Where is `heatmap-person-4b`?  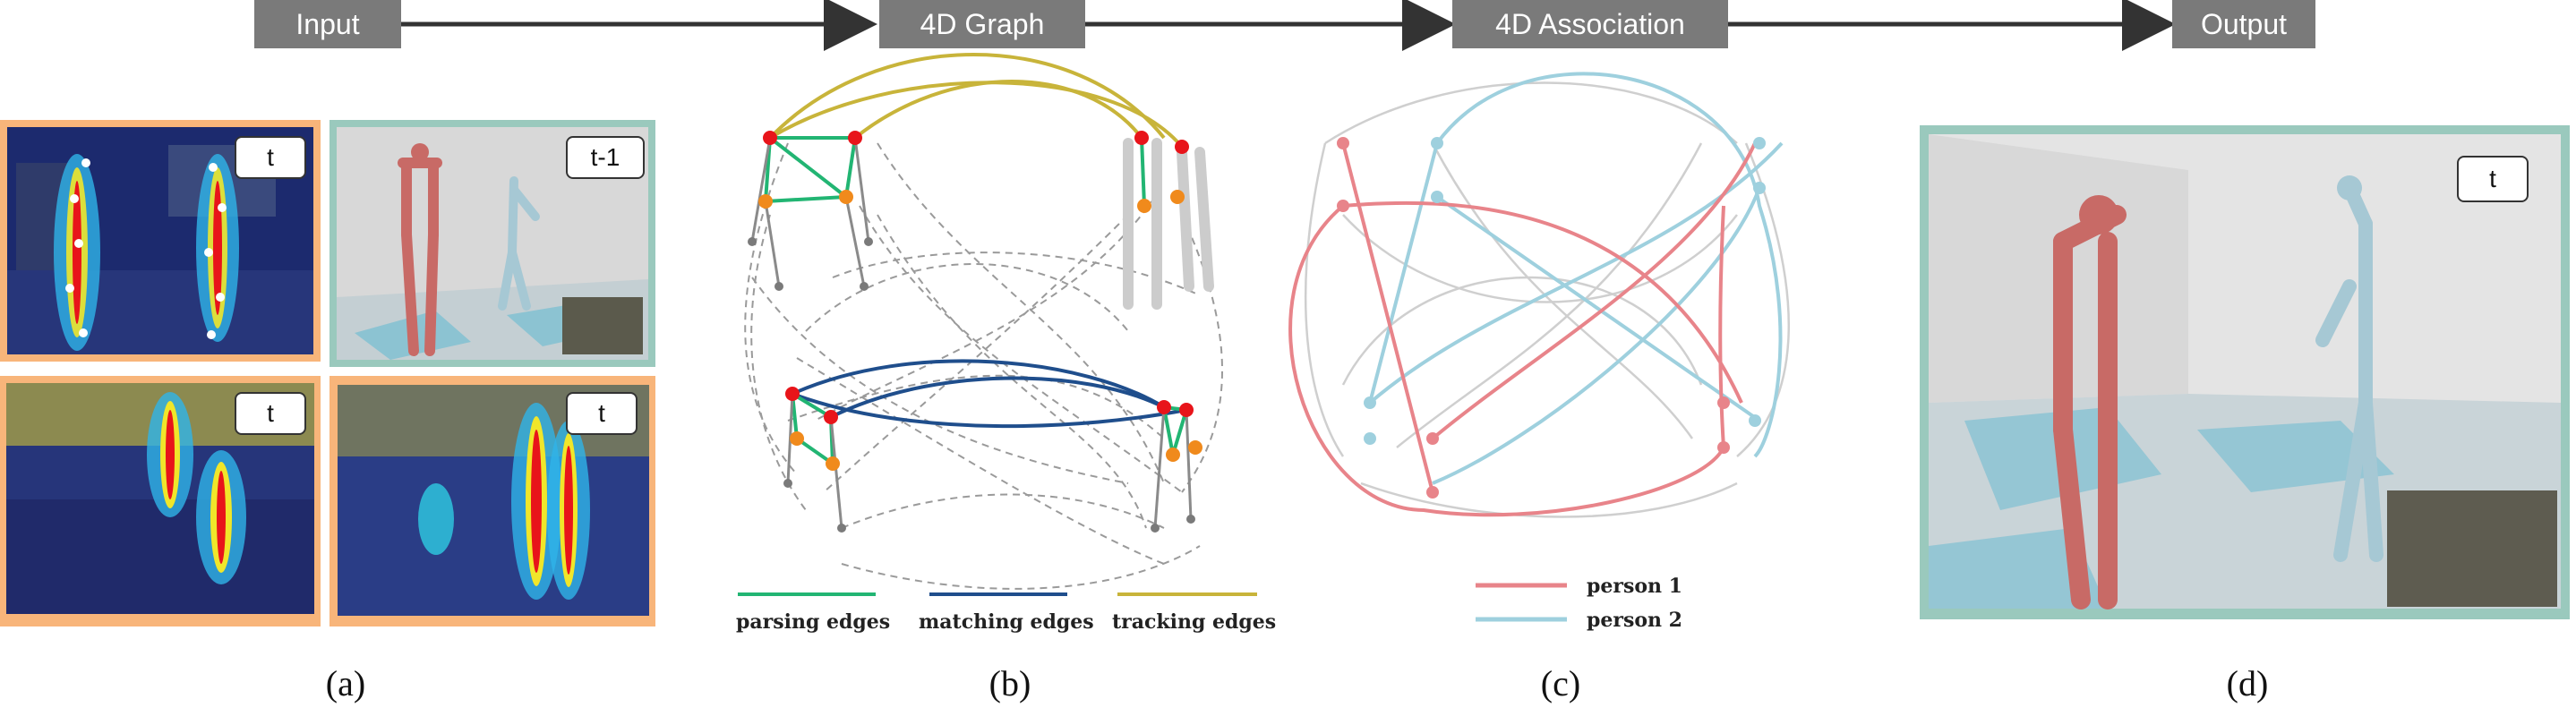 heatmap-person-4b is located at coordinates (568, 510).